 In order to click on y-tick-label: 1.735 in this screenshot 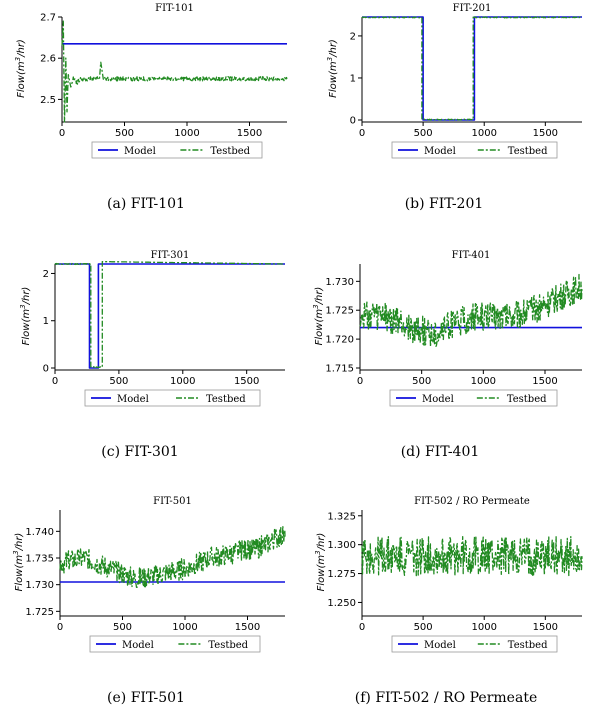, I will do `click(39, 559)`.